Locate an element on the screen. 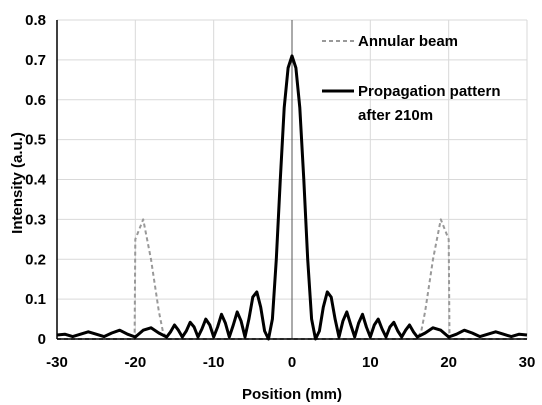 This screenshot has height=405, width=542. y-axis-title: Intensity (a.u.) is located at coordinates (17, 183).